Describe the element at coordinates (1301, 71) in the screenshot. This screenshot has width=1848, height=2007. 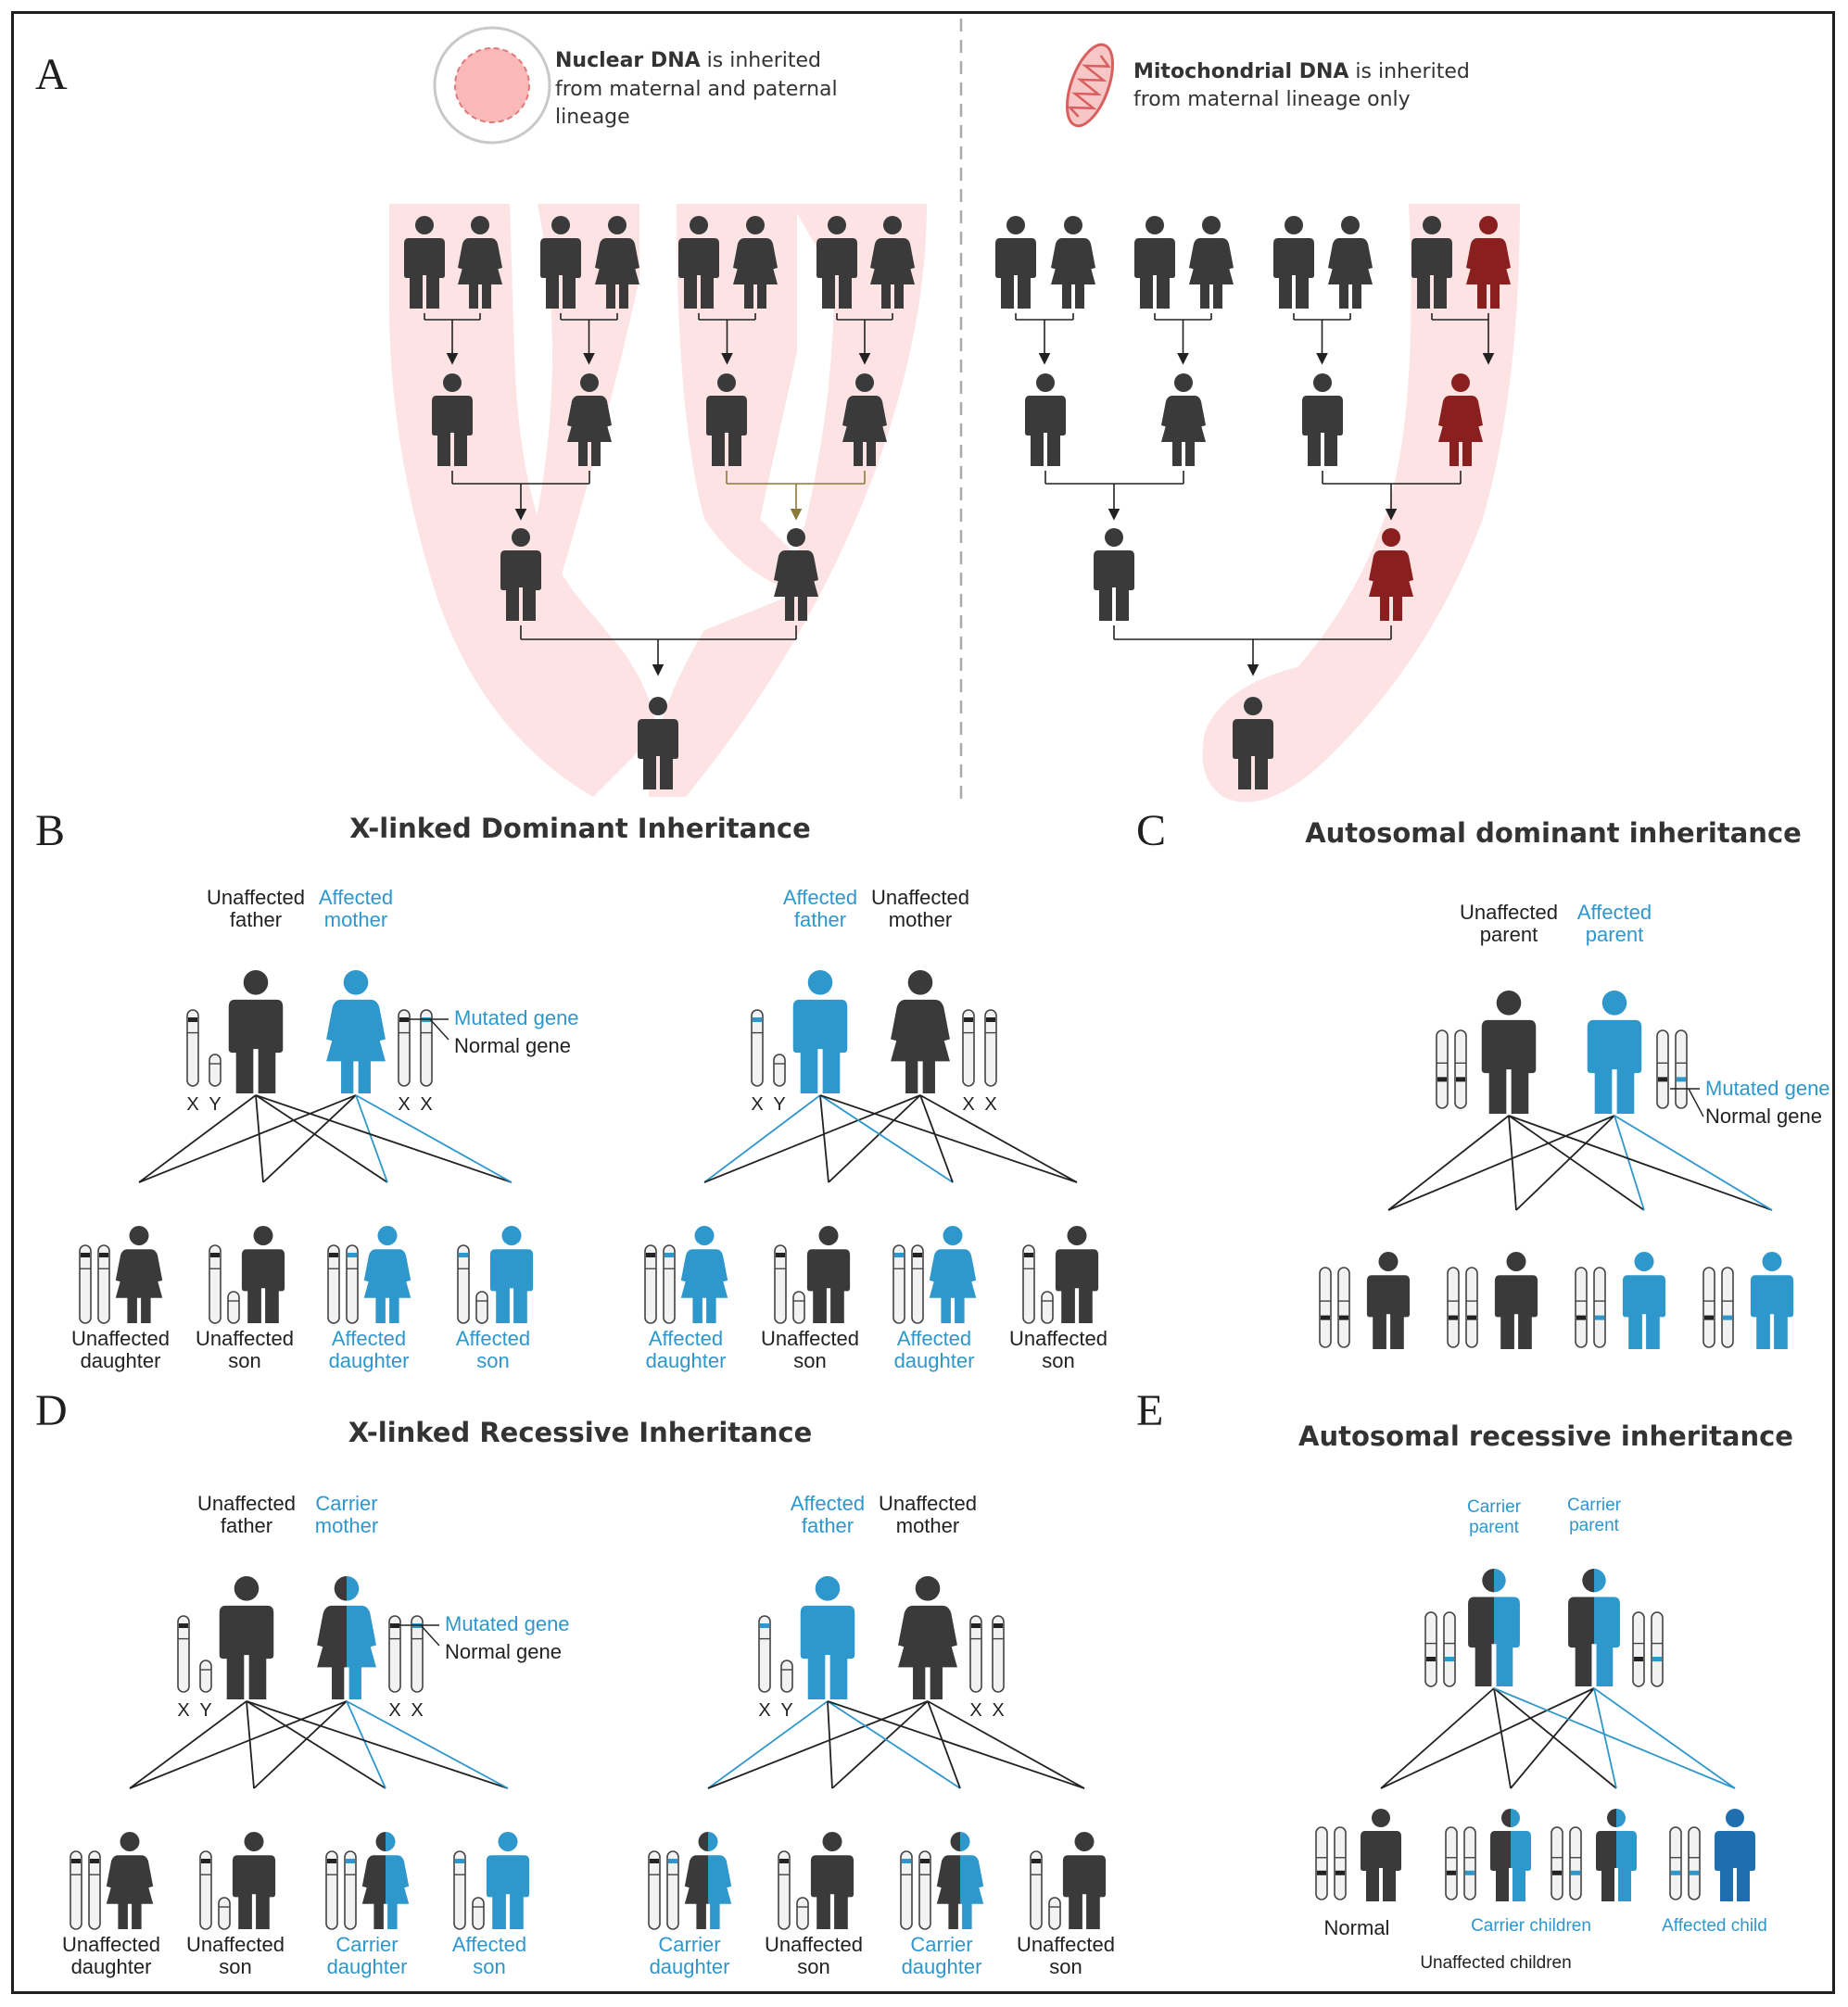
I see `mito-dna-line1: Mitochondrial DNA is inherited` at that location.